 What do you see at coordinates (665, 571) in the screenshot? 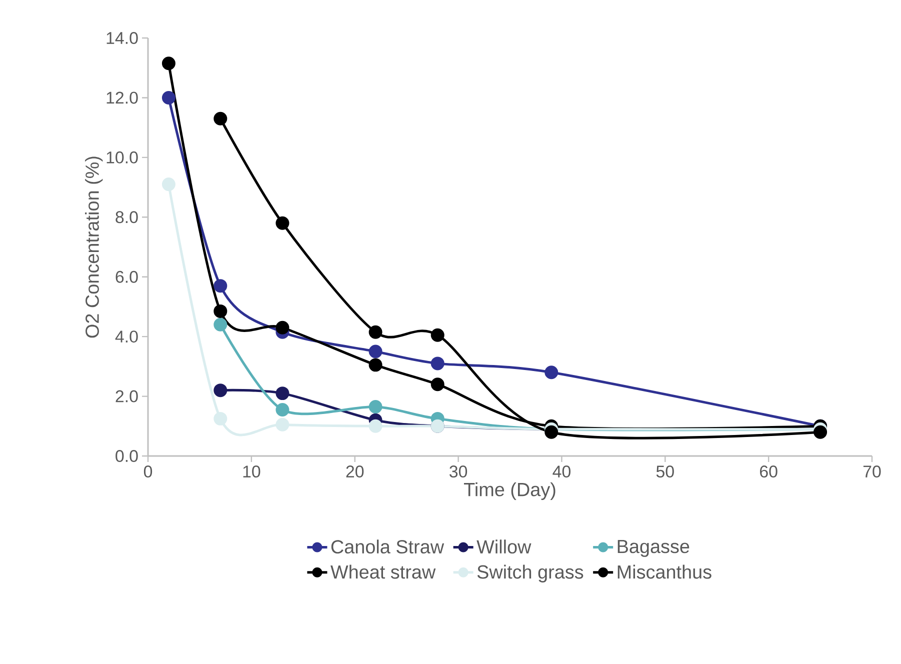
I see `legend-label: Miscanthus` at bounding box center [665, 571].